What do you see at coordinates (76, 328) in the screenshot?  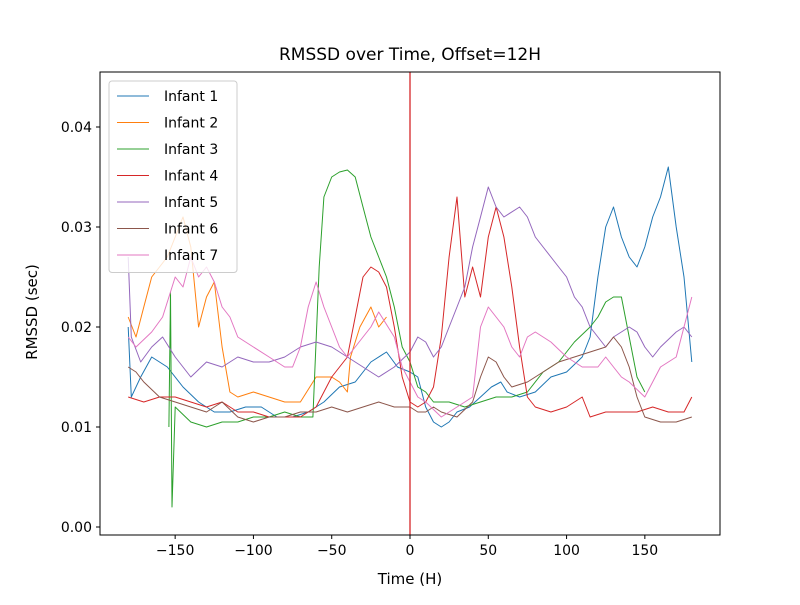 I see `y-tick-label: 0.02` at bounding box center [76, 328].